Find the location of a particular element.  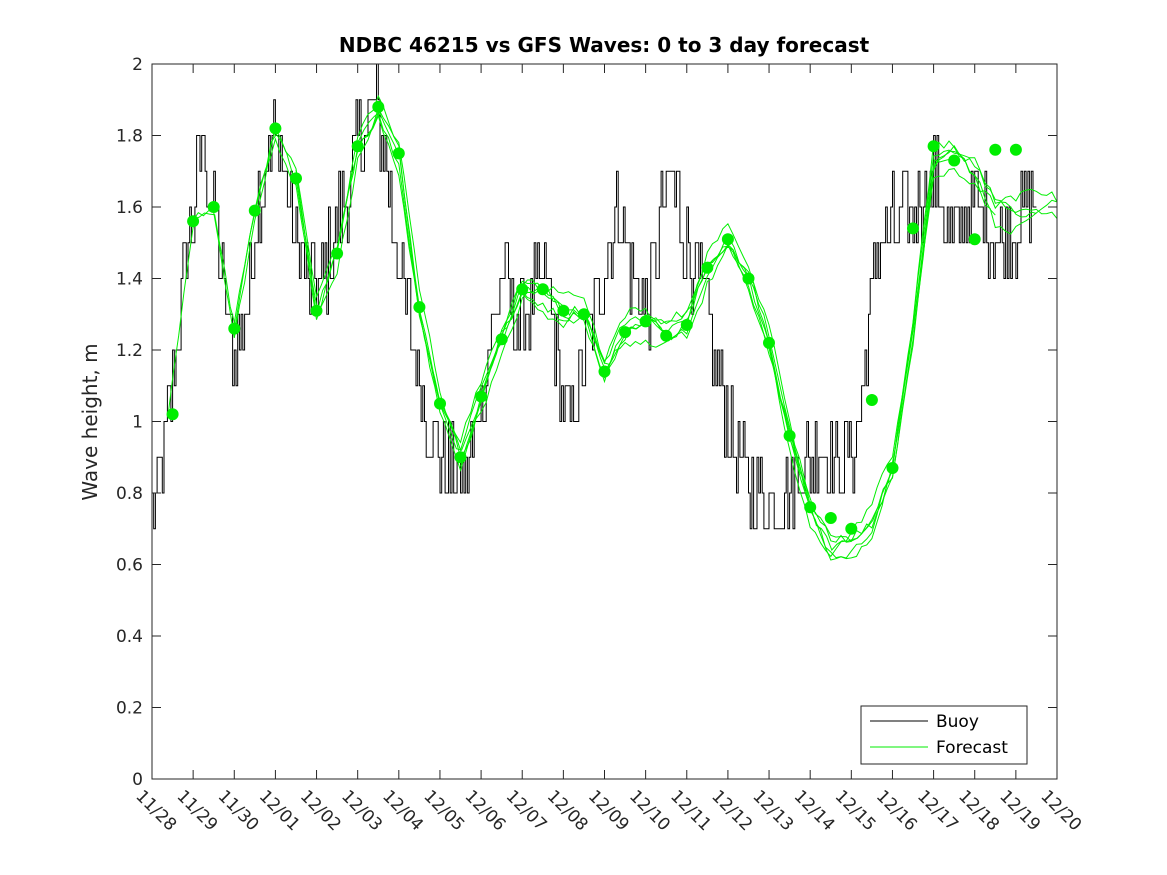

legend-forecast-label: Forecast is located at coordinates (972, 748).